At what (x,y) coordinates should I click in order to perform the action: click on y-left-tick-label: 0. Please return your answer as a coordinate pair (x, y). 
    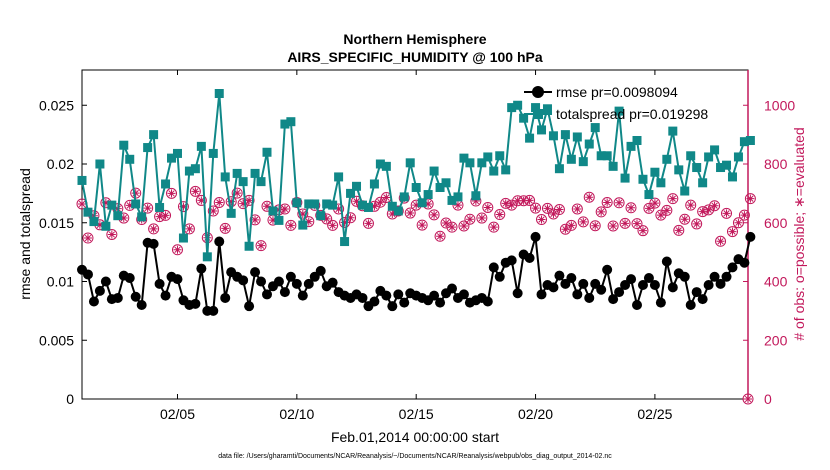
    Looking at the image, I should click on (70, 399).